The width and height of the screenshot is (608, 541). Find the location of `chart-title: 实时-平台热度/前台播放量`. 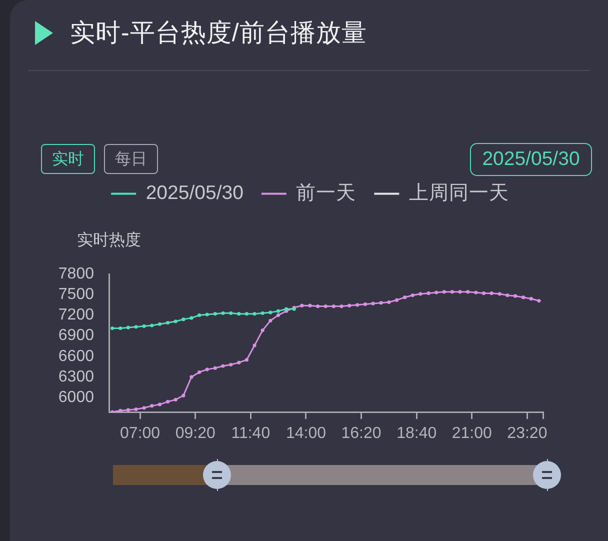

chart-title: 实时-平台热度/前台播放量 is located at coordinates (218, 33).